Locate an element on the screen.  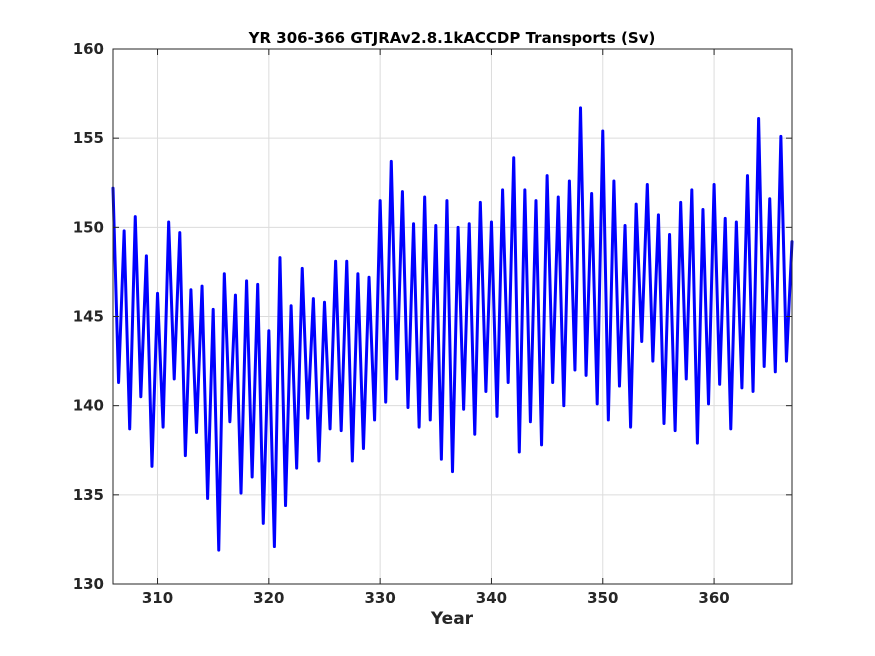
x-axis-label: Year is located at coordinates (452, 619).